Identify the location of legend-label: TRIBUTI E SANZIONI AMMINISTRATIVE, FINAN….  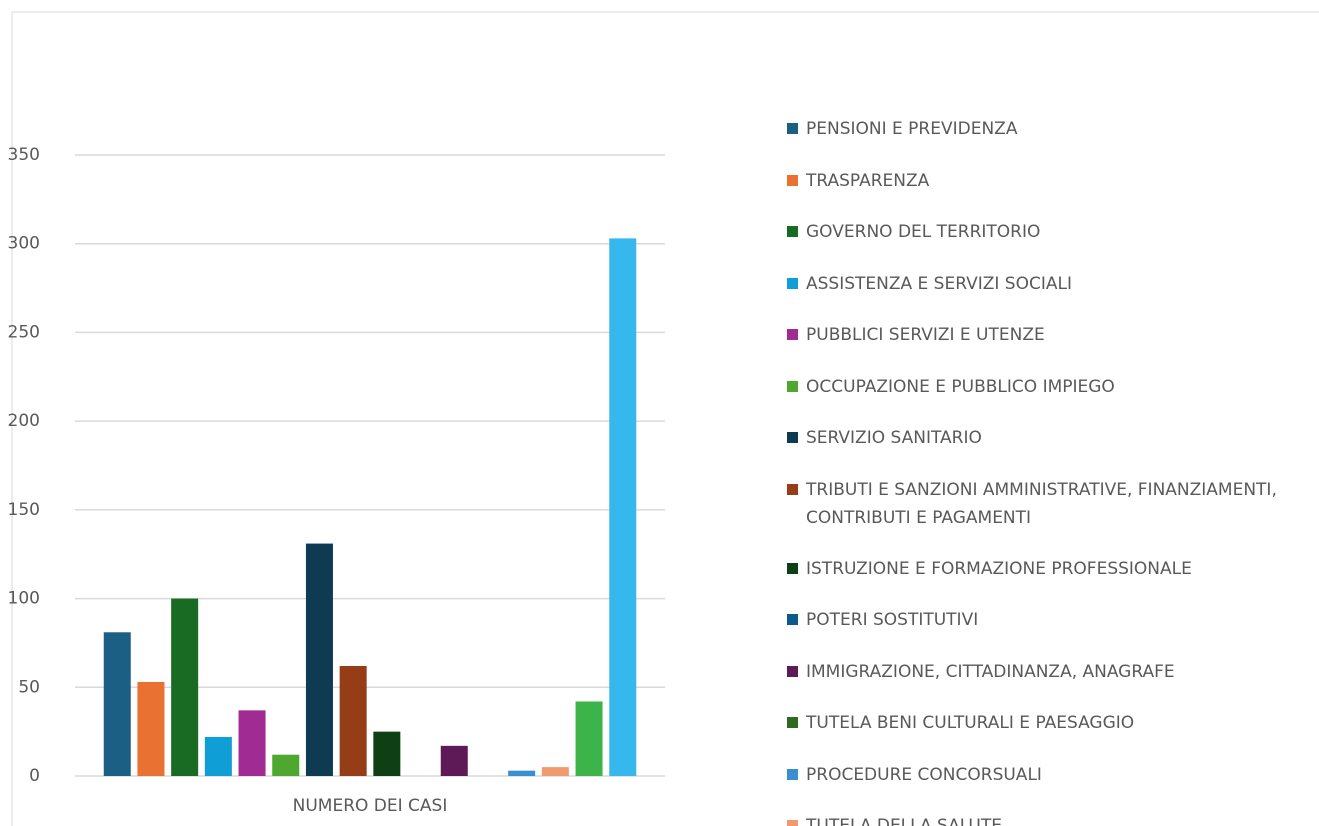
(1041, 503).